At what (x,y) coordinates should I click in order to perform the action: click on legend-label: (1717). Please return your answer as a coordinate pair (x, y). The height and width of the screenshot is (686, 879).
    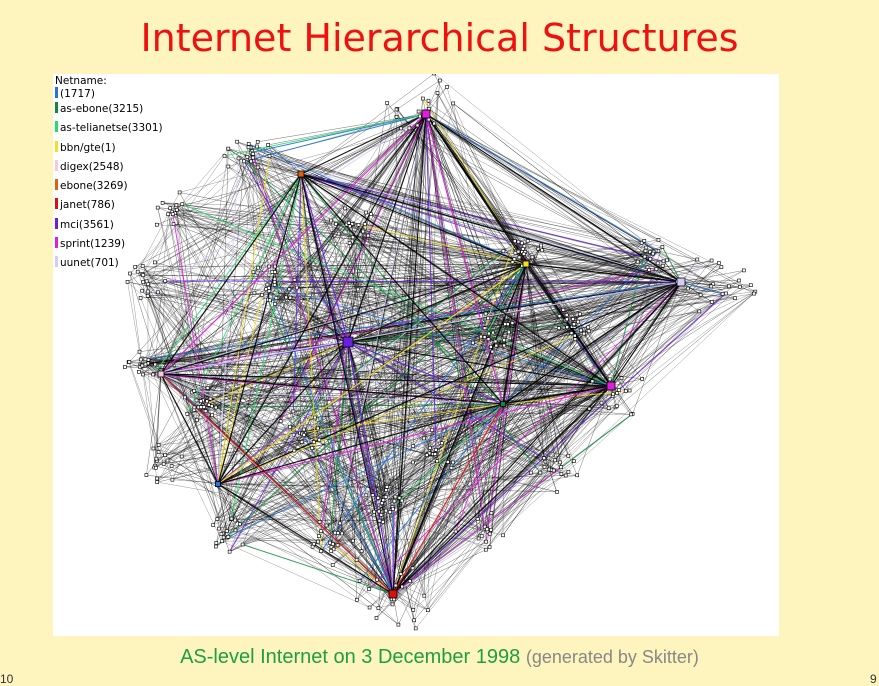
    Looking at the image, I should click on (77, 94).